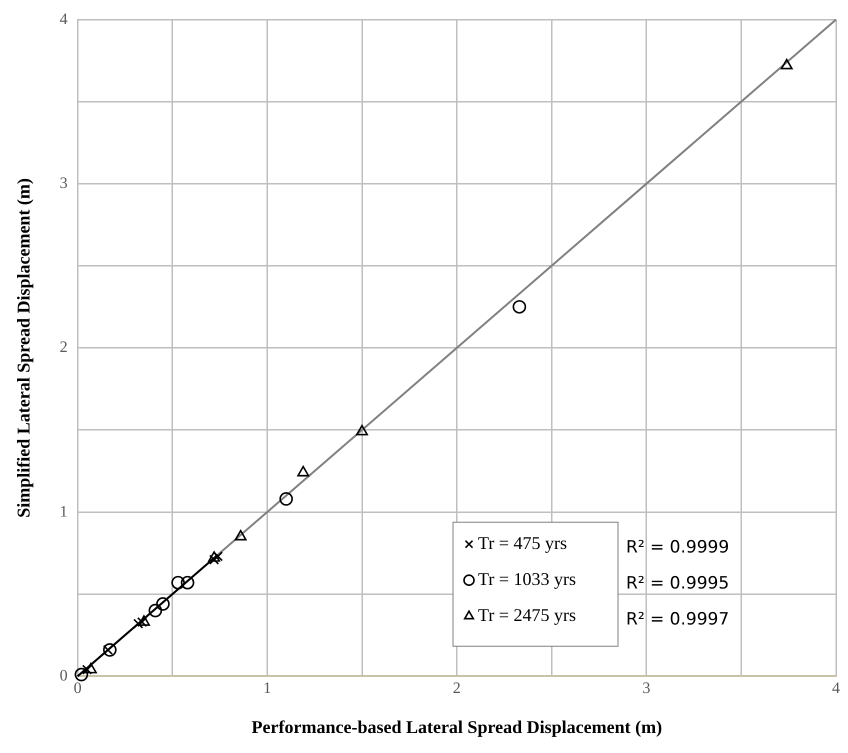  Describe the element at coordinates (64, 347) in the screenshot. I see `y-tick-label: 2` at that location.